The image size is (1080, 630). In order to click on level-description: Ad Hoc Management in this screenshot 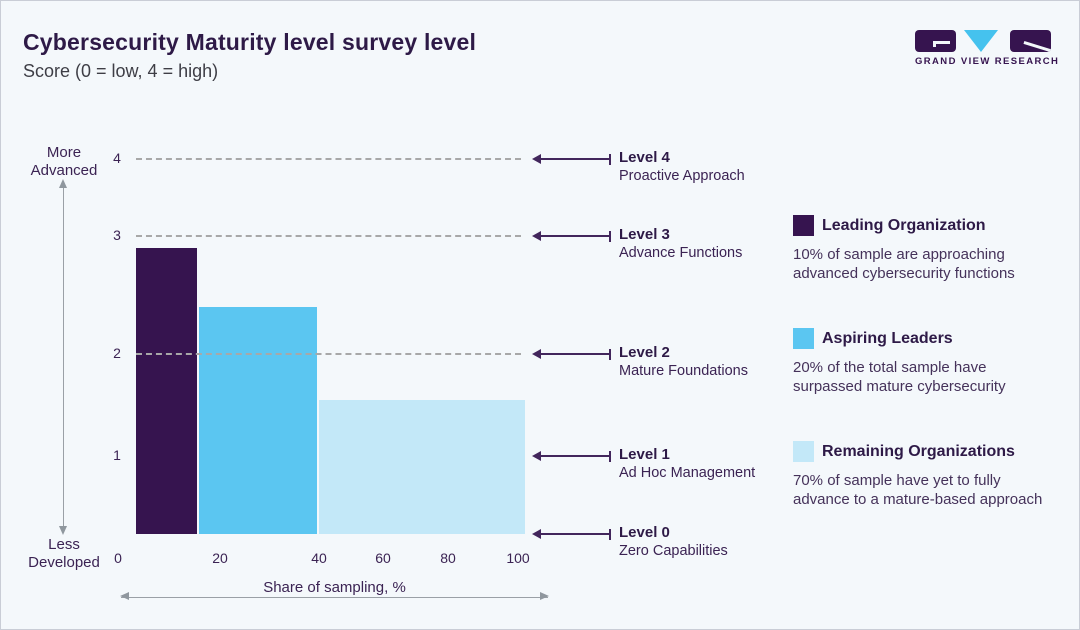, I will do `click(687, 473)`.